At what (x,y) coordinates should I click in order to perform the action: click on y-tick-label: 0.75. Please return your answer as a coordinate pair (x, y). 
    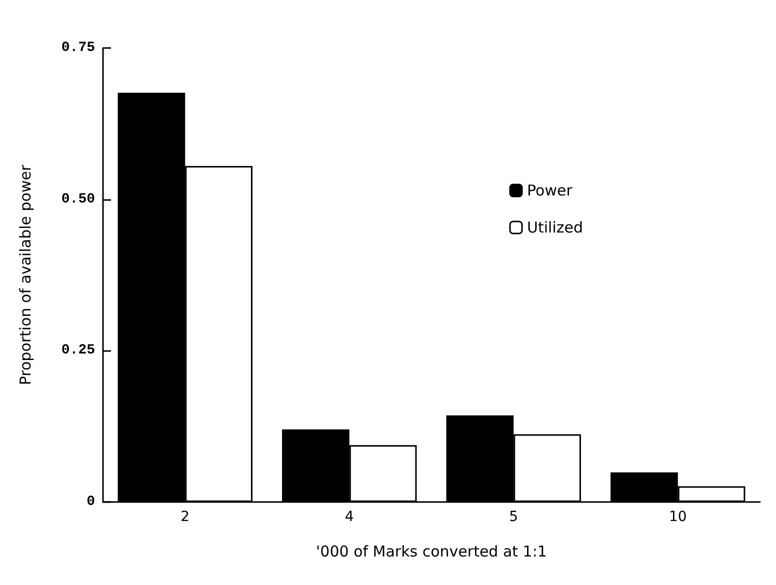
    Looking at the image, I should click on (78, 48).